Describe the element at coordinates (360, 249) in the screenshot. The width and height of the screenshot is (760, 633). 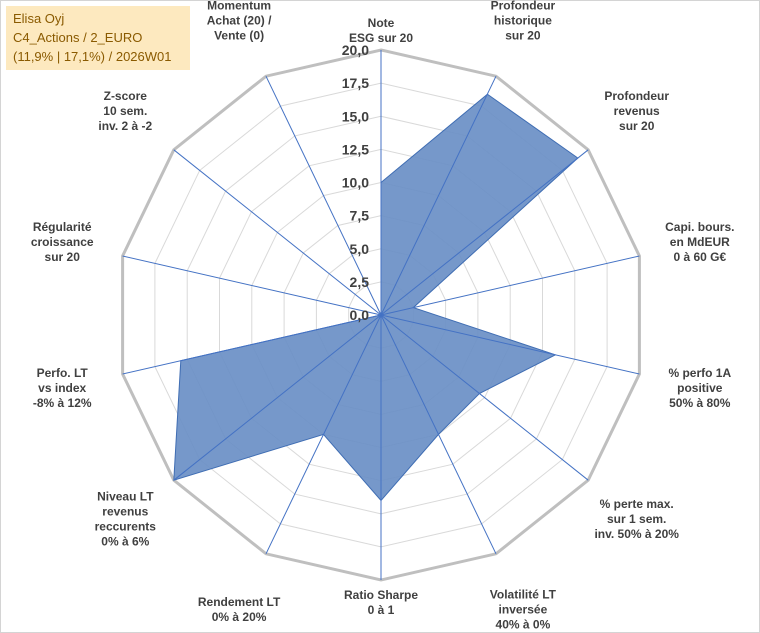
I see `radar-tick-label: 5,0` at that location.